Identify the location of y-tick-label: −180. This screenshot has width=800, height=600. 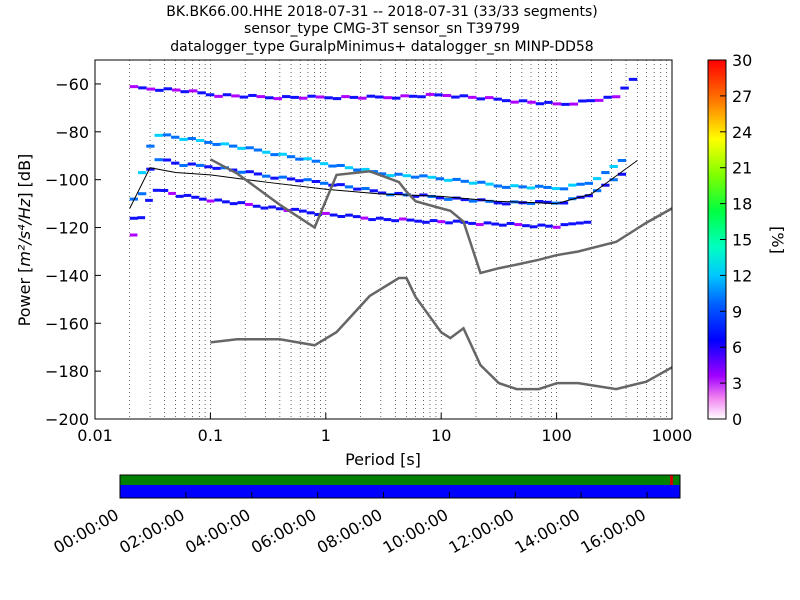
(67, 371).